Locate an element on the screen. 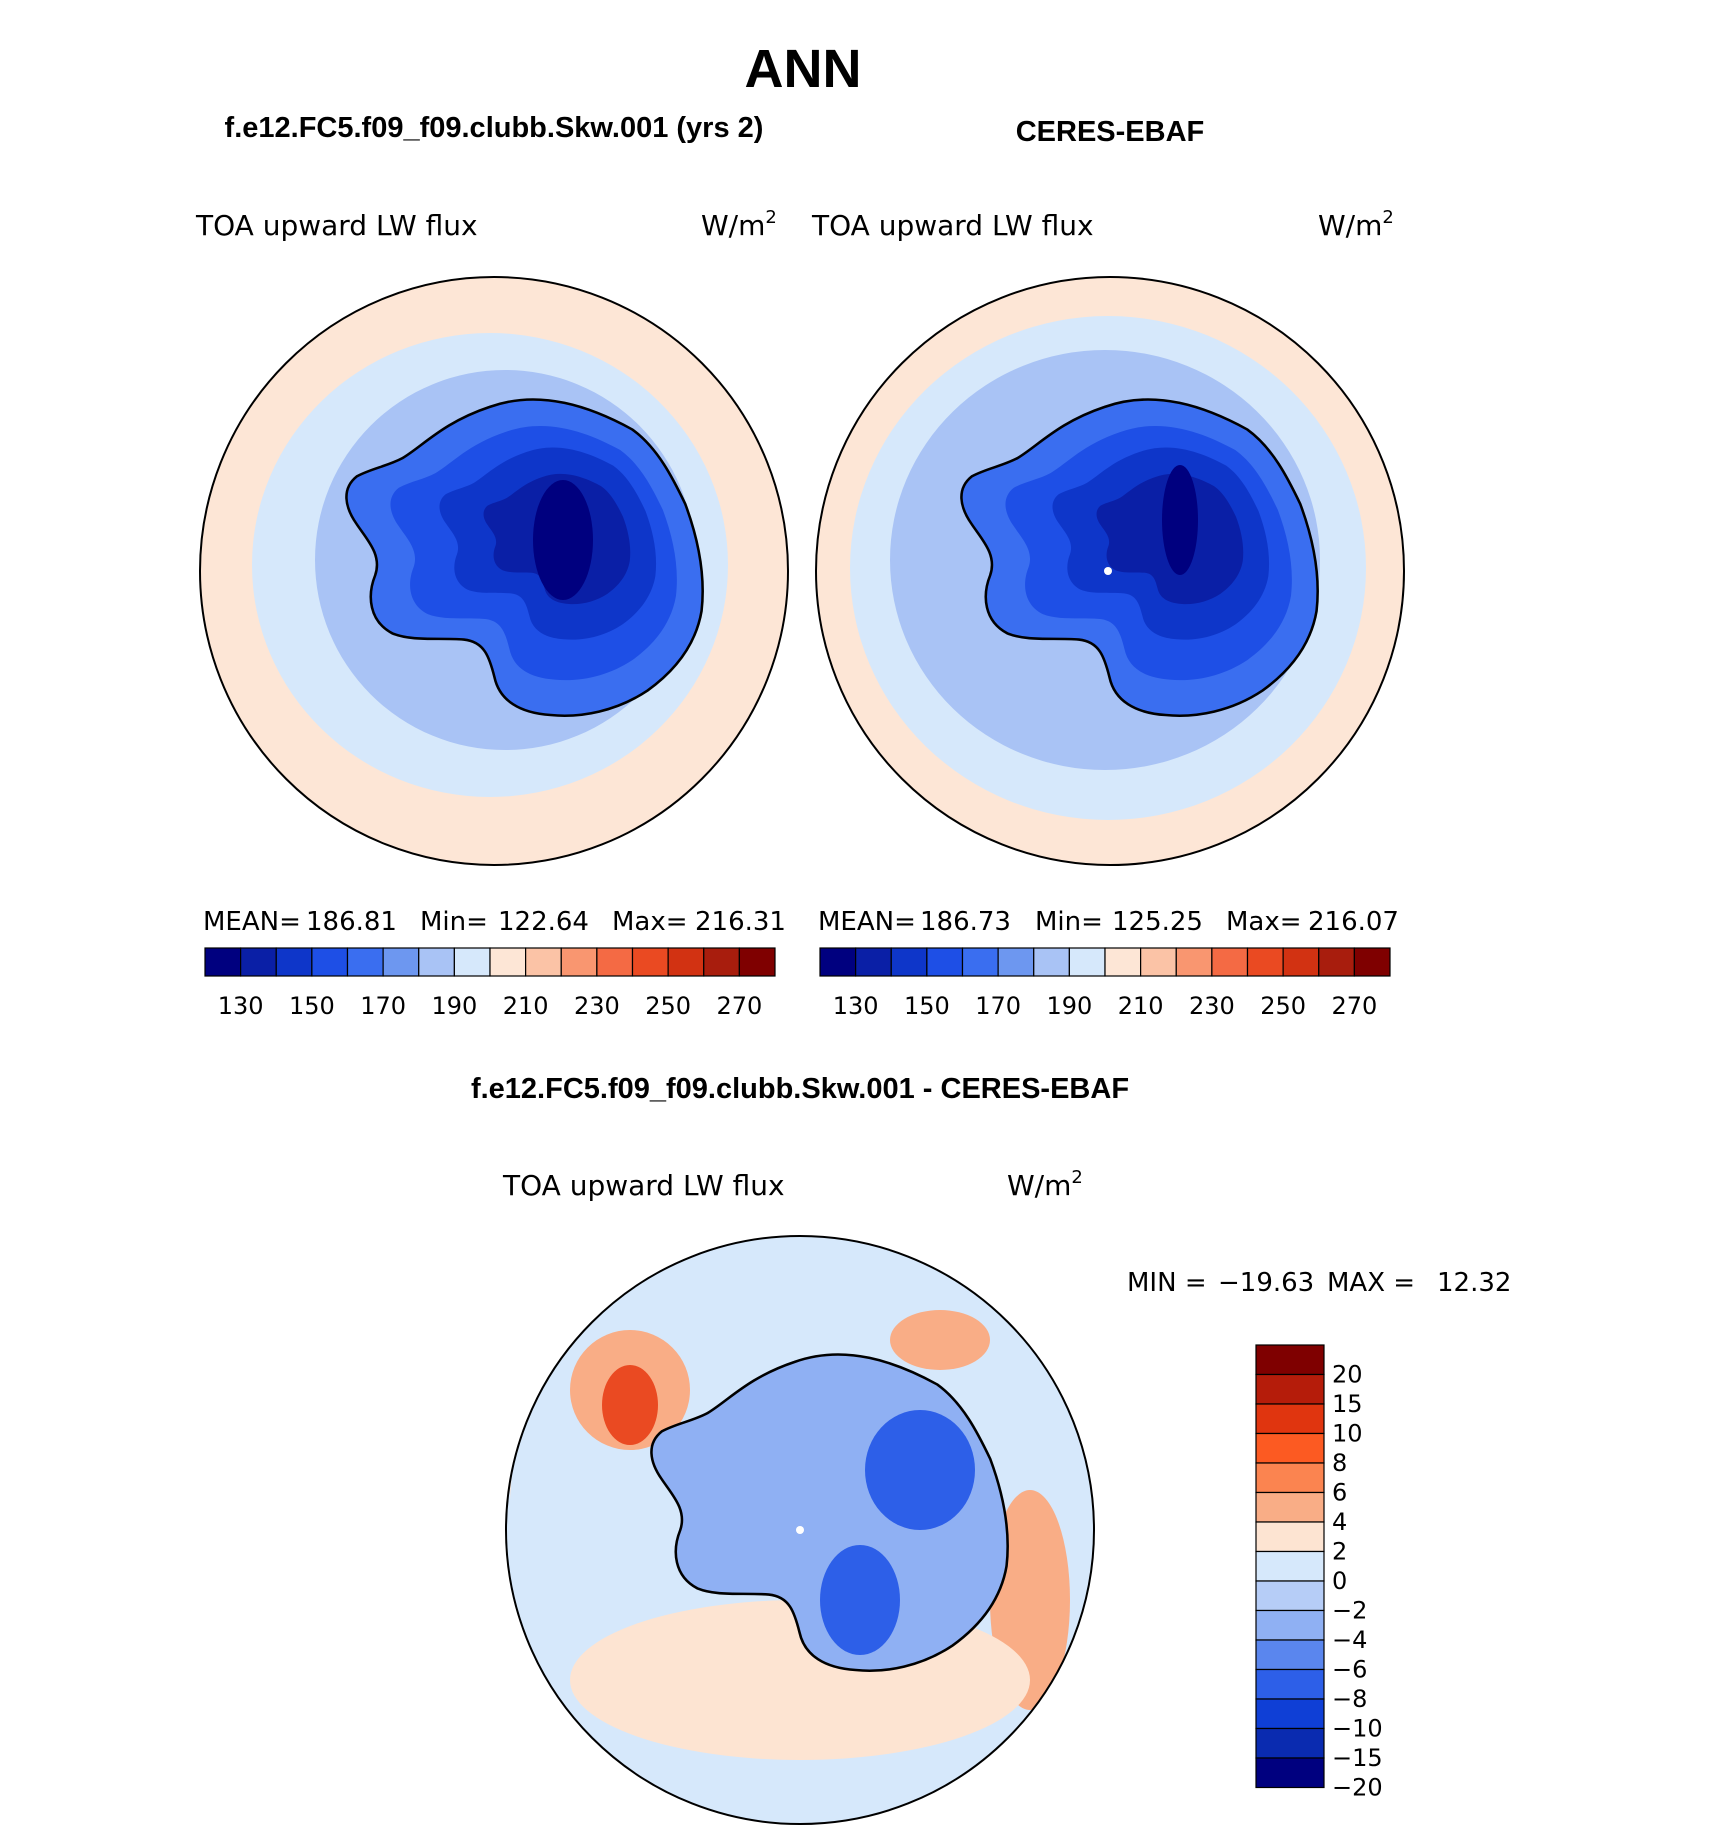  model-min-value: 122.64 is located at coordinates (543, 922).